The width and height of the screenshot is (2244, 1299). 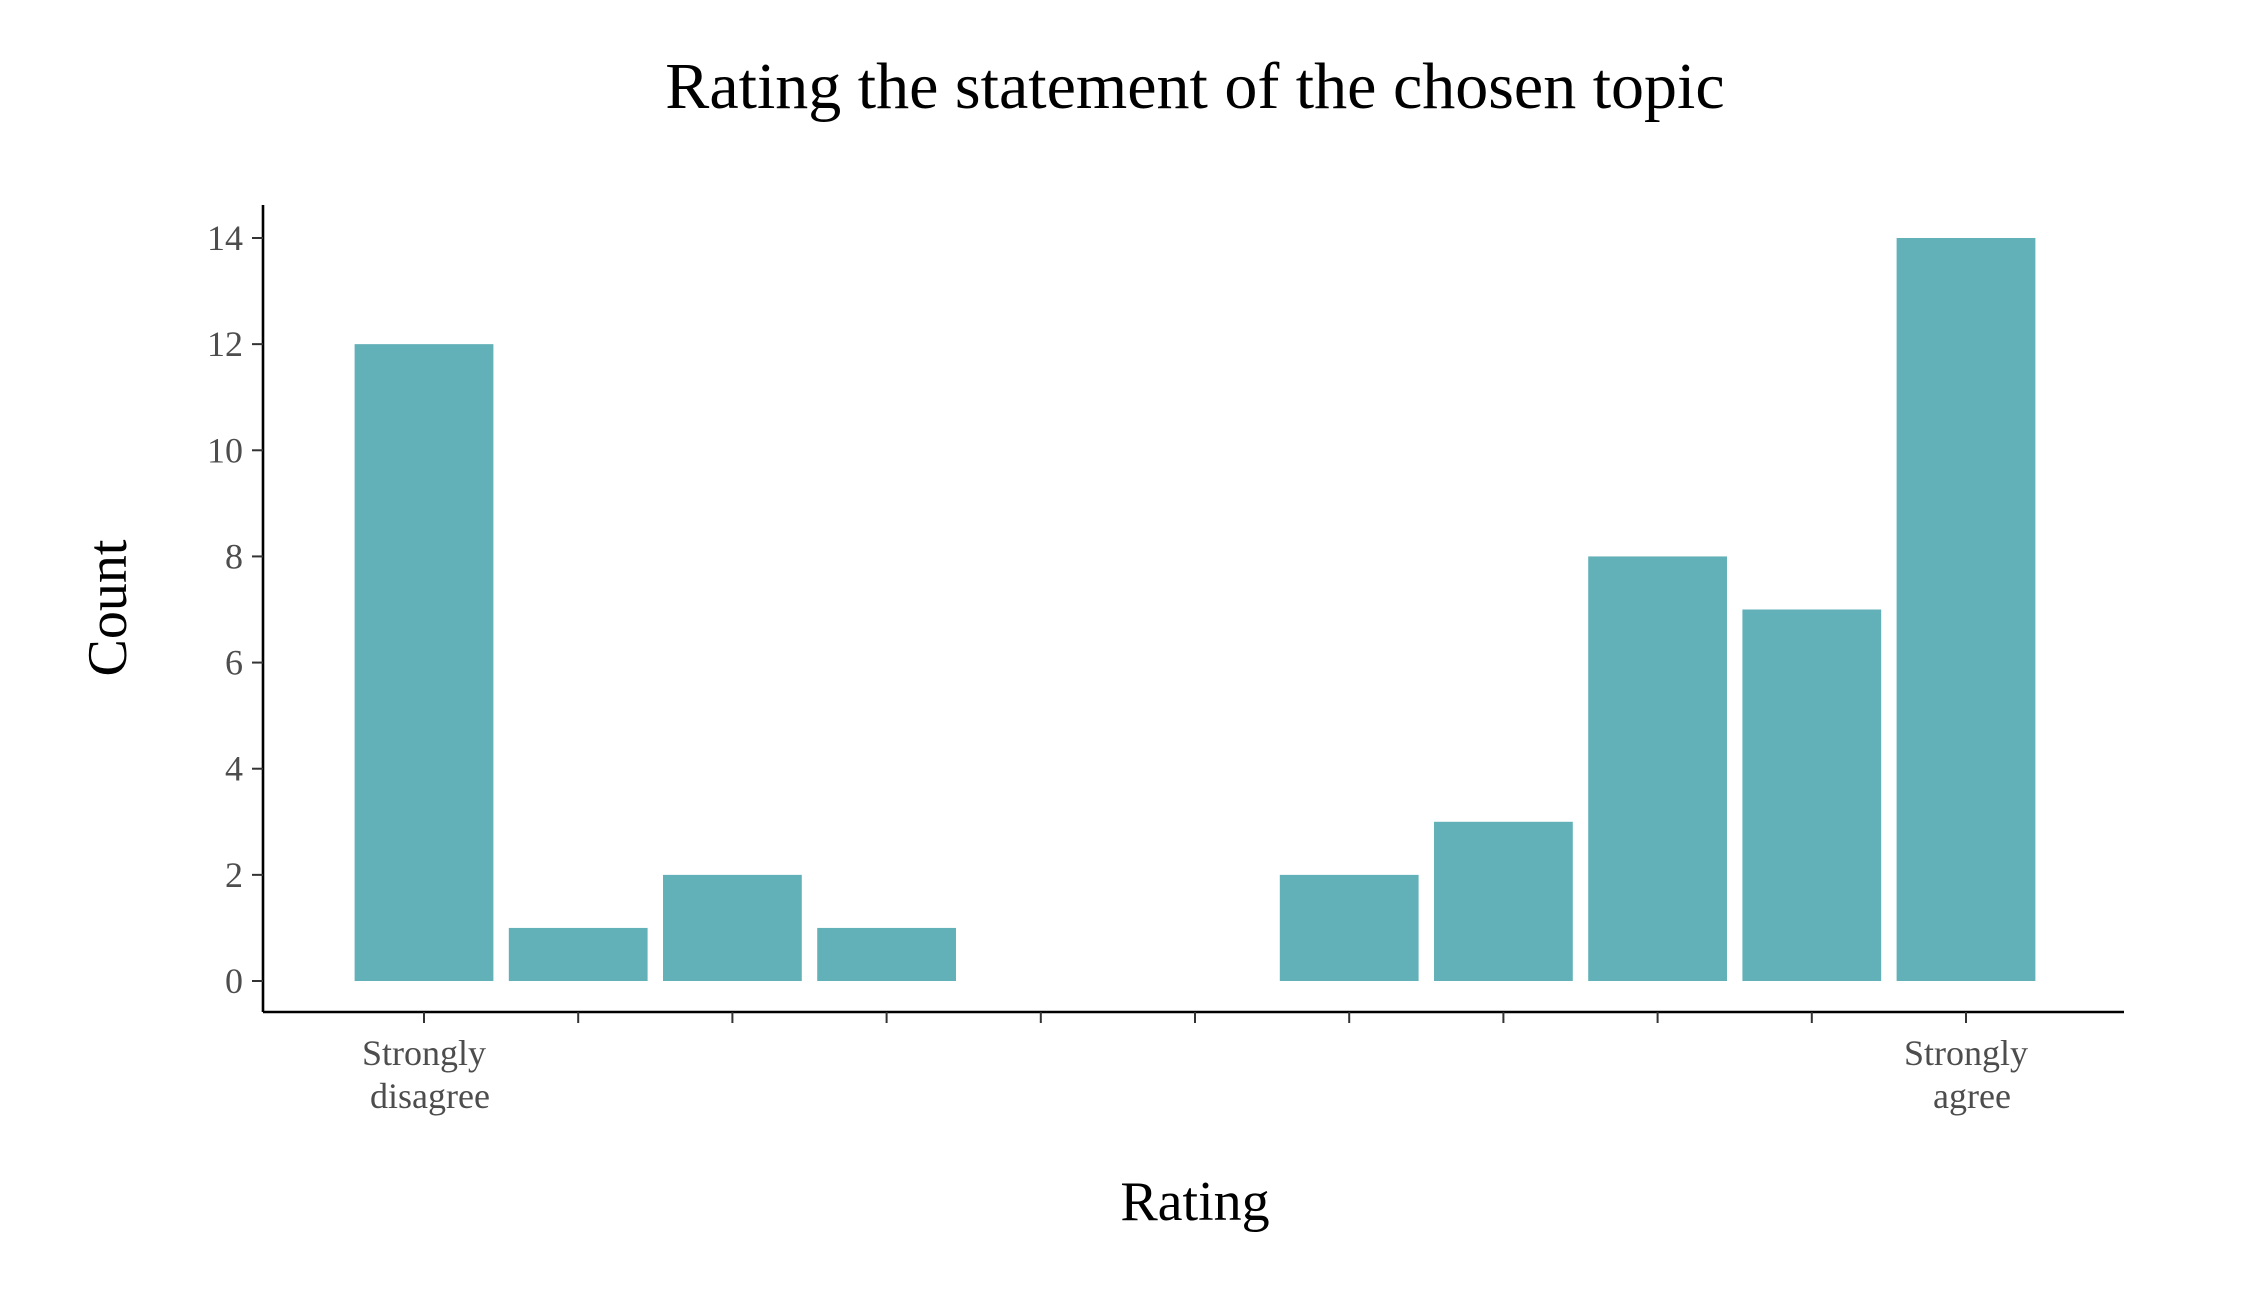 What do you see at coordinates (1194, 1202) in the screenshot?
I see `x-axis-title: Rating` at bounding box center [1194, 1202].